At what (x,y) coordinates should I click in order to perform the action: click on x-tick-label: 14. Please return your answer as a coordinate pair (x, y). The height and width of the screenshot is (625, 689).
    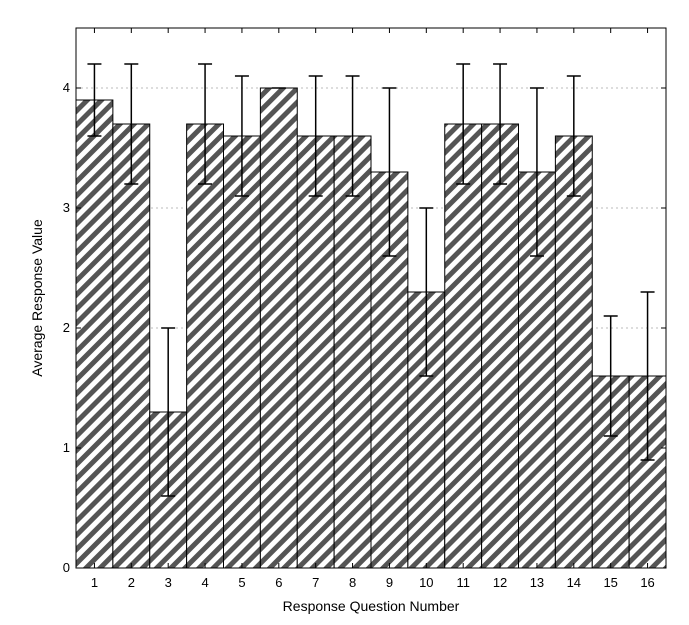
    Looking at the image, I should click on (574, 582).